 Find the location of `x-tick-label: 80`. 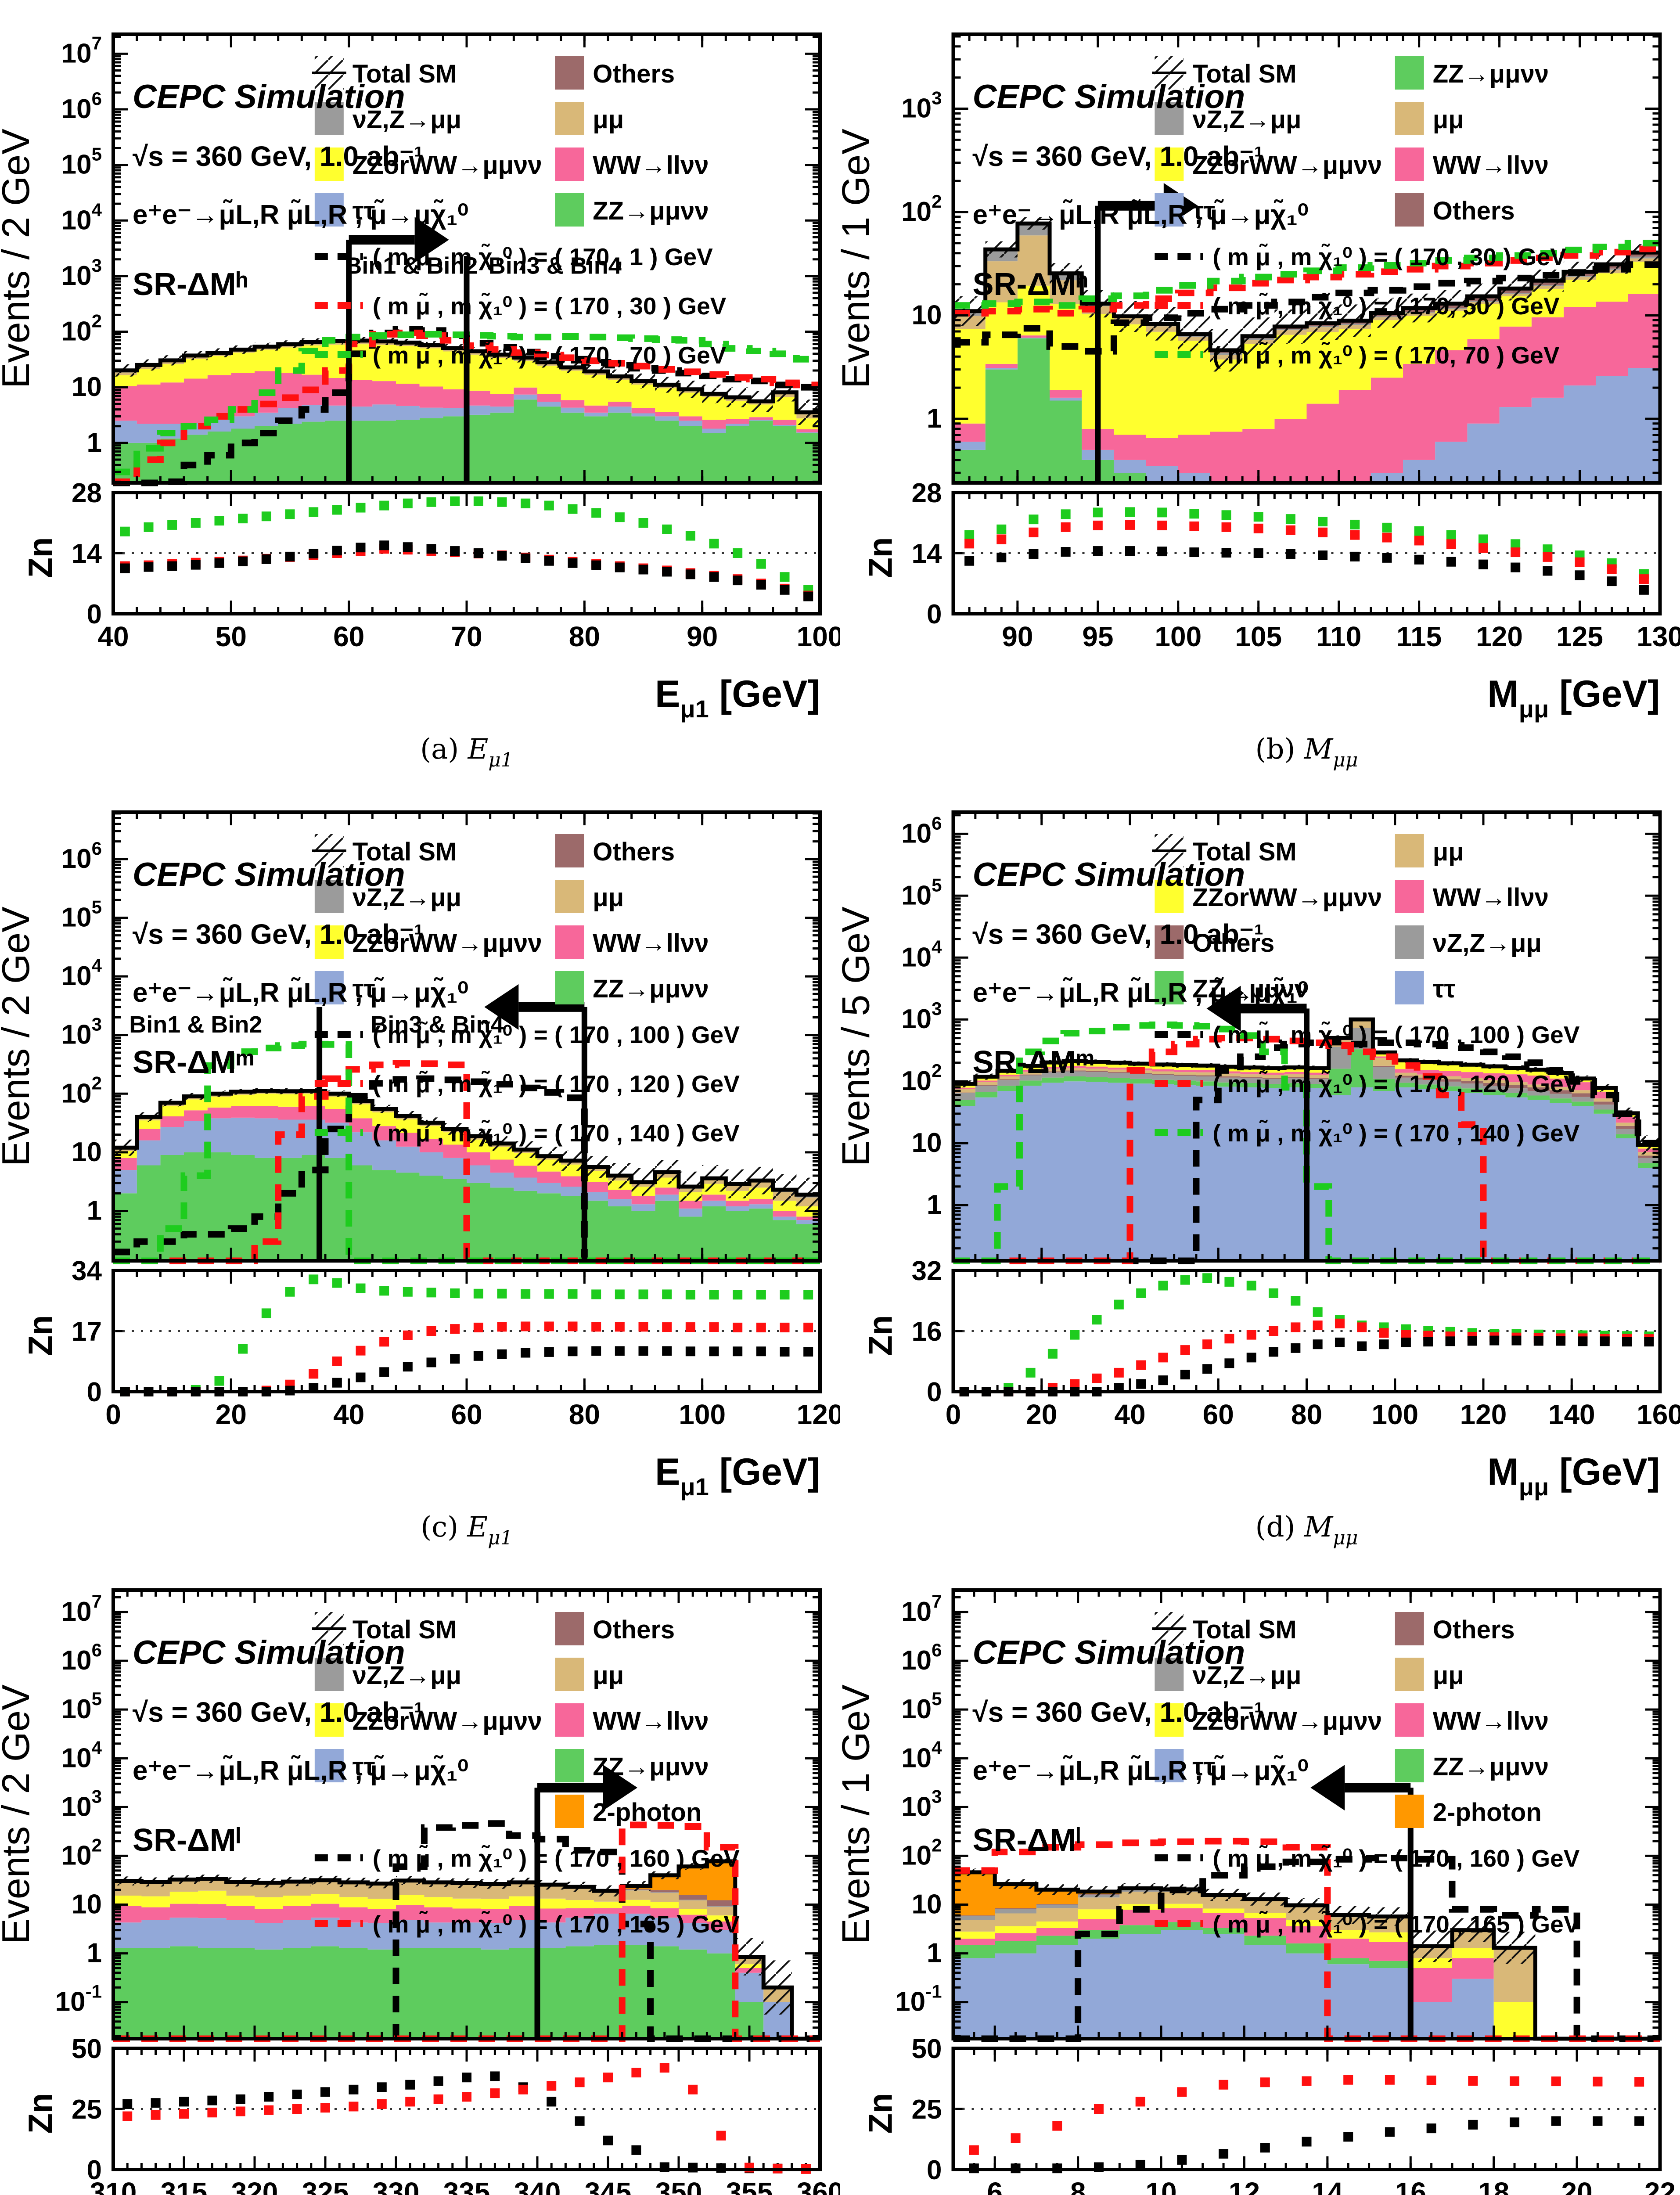

x-tick-label: 80 is located at coordinates (584, 636).